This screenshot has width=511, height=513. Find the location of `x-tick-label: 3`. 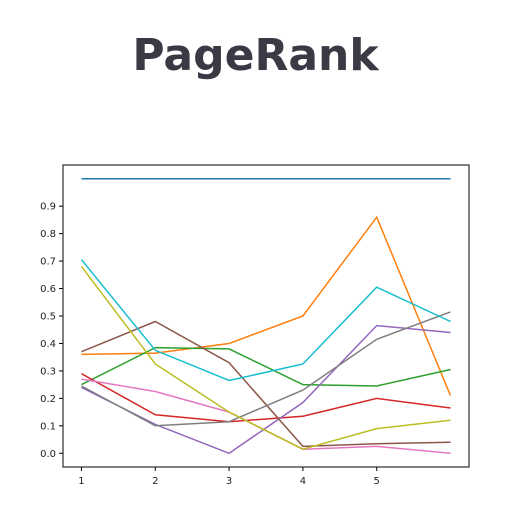

x-tick-label: 3 is located at coordinates (229, 481).